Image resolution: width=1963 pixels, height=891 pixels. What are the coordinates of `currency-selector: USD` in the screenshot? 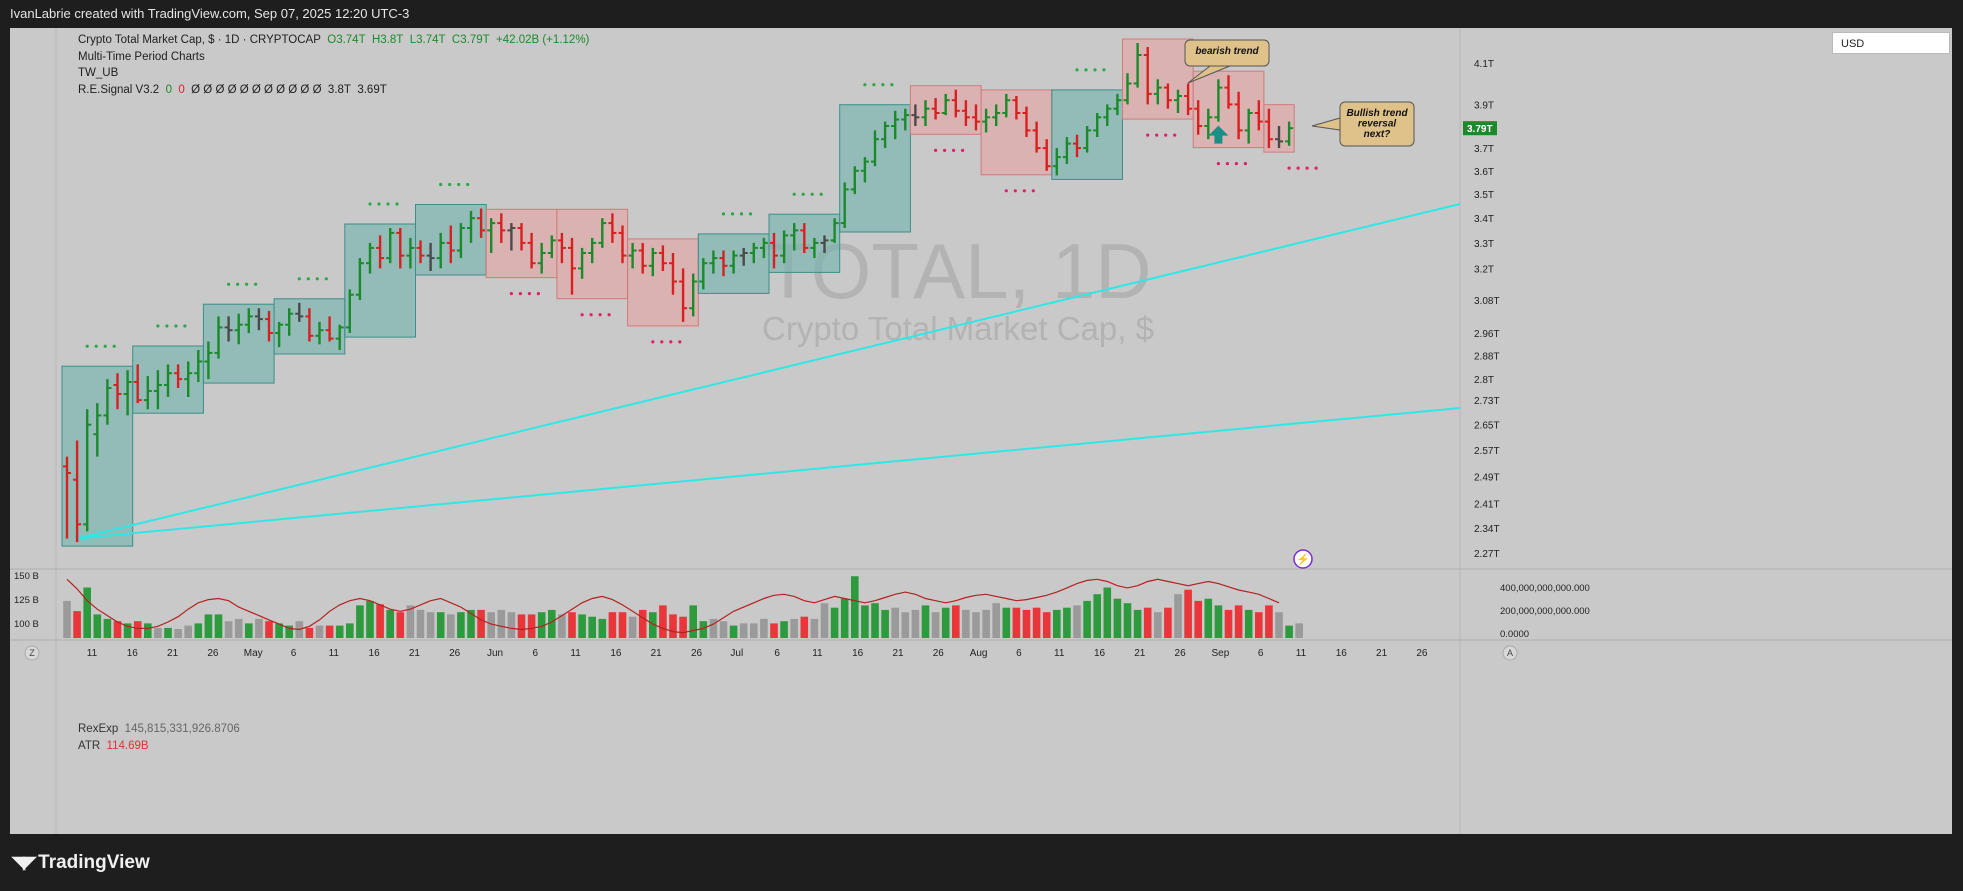 It's located at (1891, 43).